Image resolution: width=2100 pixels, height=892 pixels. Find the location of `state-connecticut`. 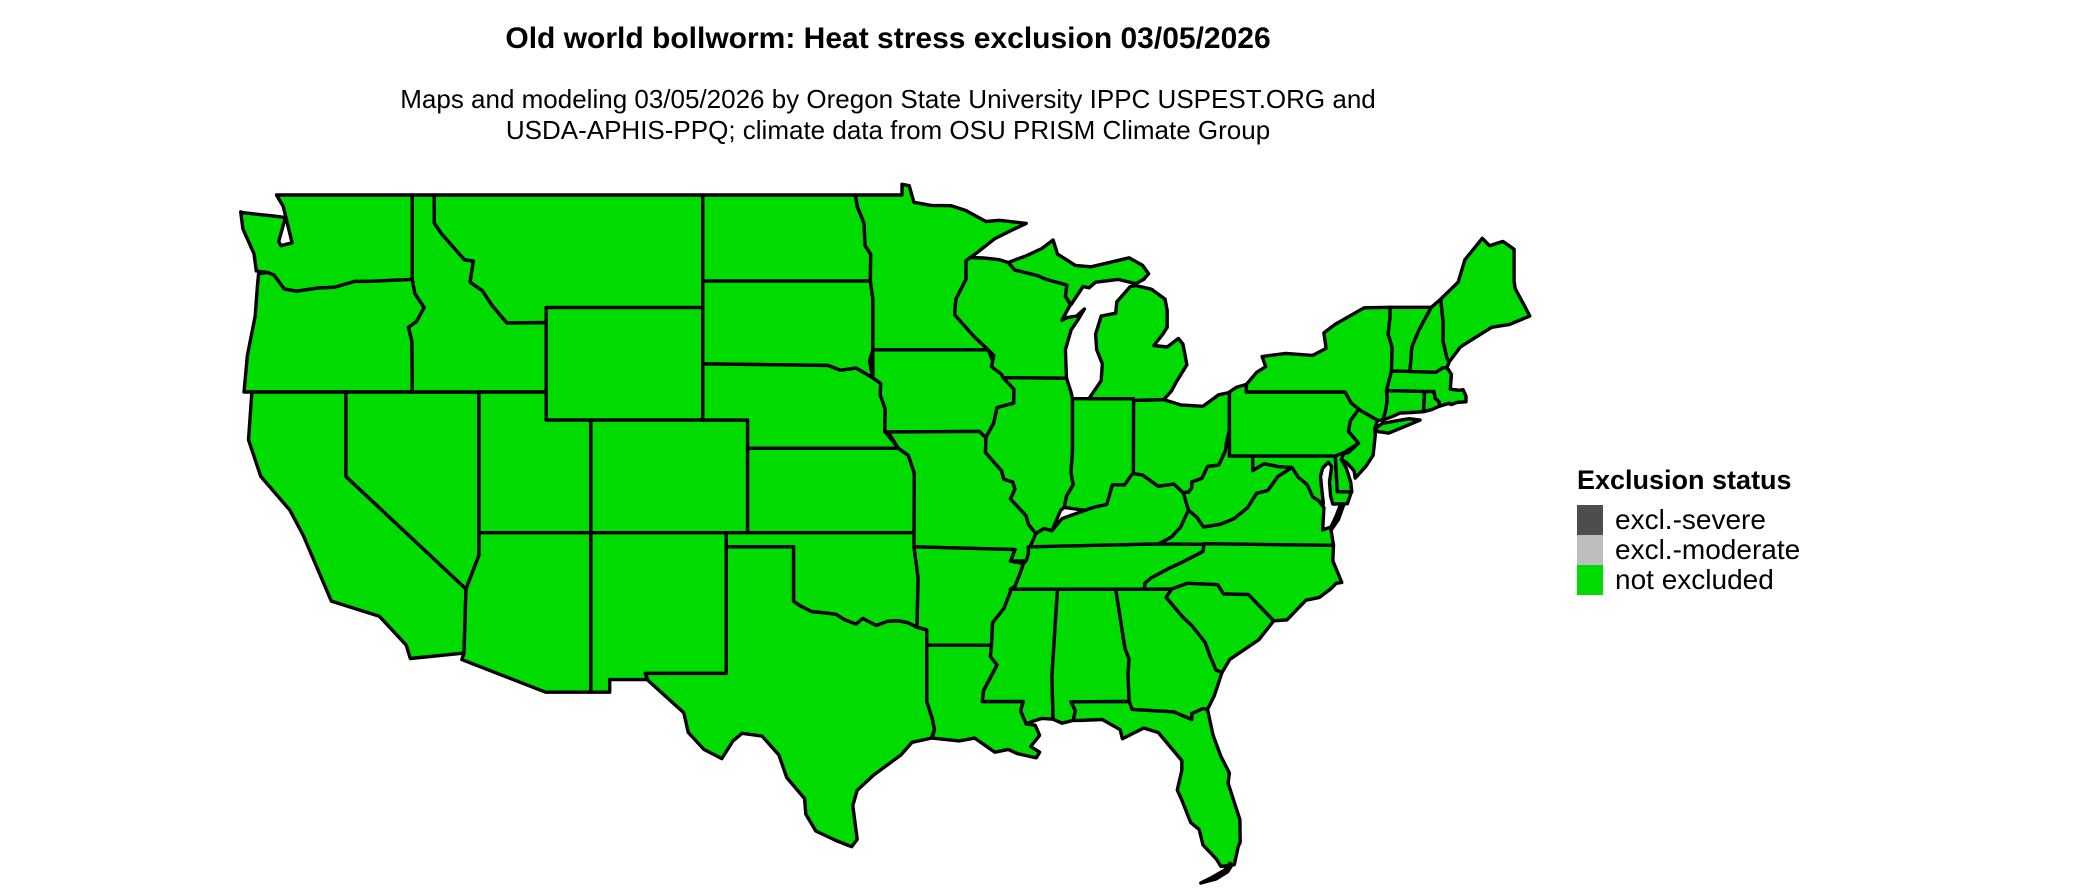

state-connecticut is located at coordinates (1404, 405).